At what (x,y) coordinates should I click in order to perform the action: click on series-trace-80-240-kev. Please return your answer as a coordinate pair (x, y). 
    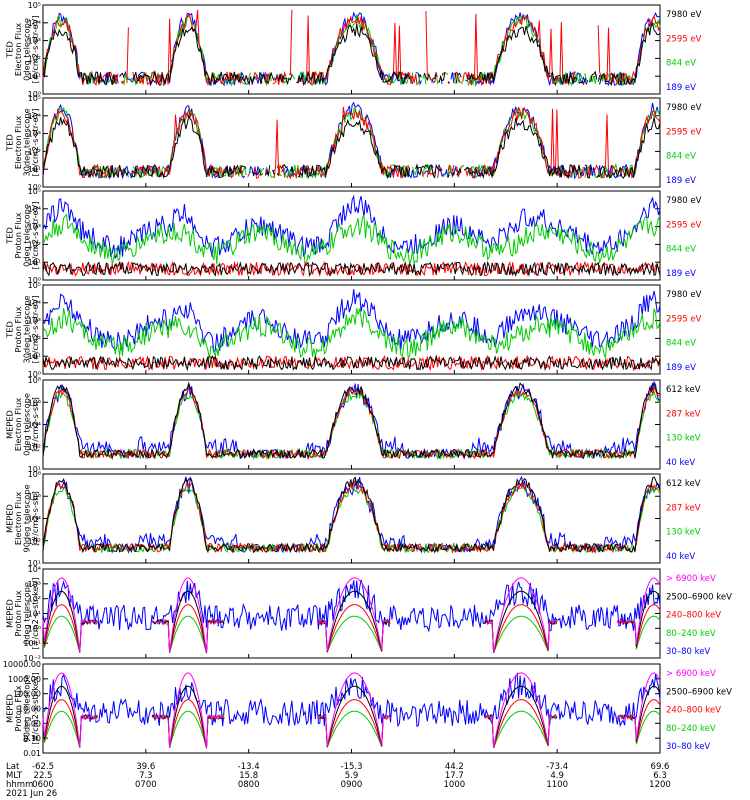
    Looking at the image, I should click on (351, 729).